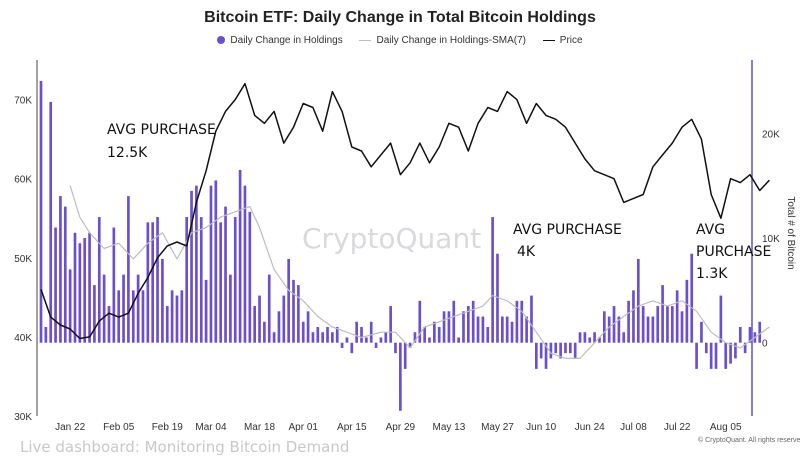 This screenshot has height=456, width=800. I want to click on watermark: CryptoQuant, so click(391, 238).